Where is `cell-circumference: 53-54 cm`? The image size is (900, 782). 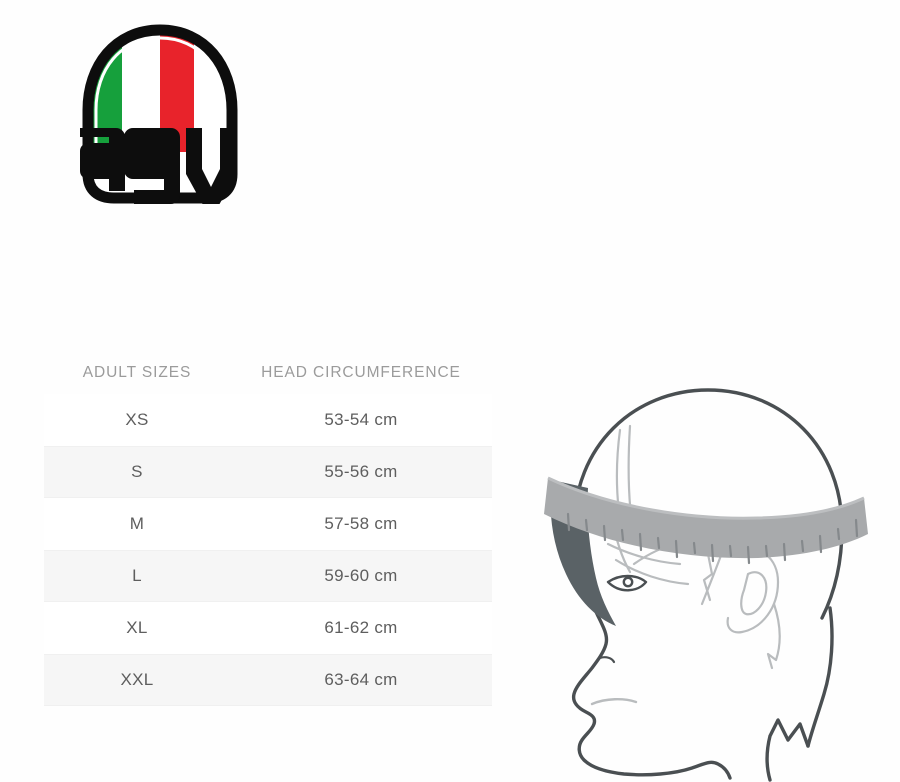
cell-circumference: 53-54 cm is located at coordinates (361, 419).